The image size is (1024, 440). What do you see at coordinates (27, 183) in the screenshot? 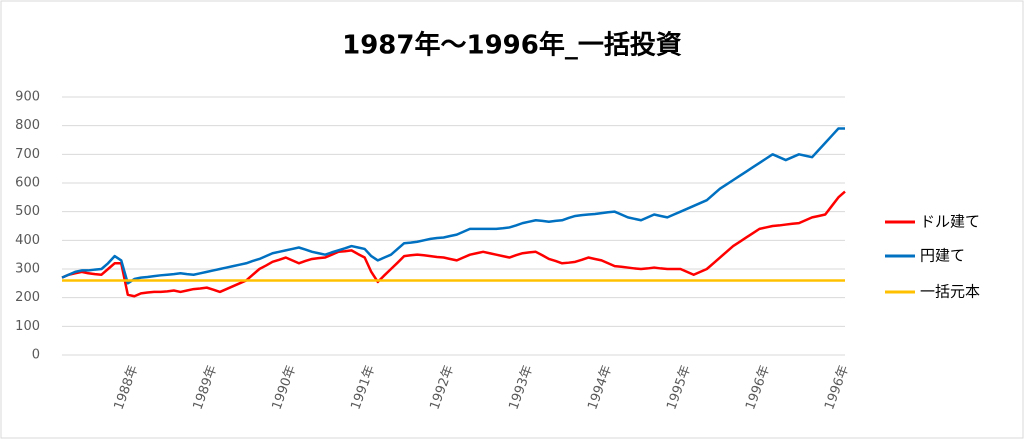
I see `y-tick-label: 600` at bounding box center [27, 183].